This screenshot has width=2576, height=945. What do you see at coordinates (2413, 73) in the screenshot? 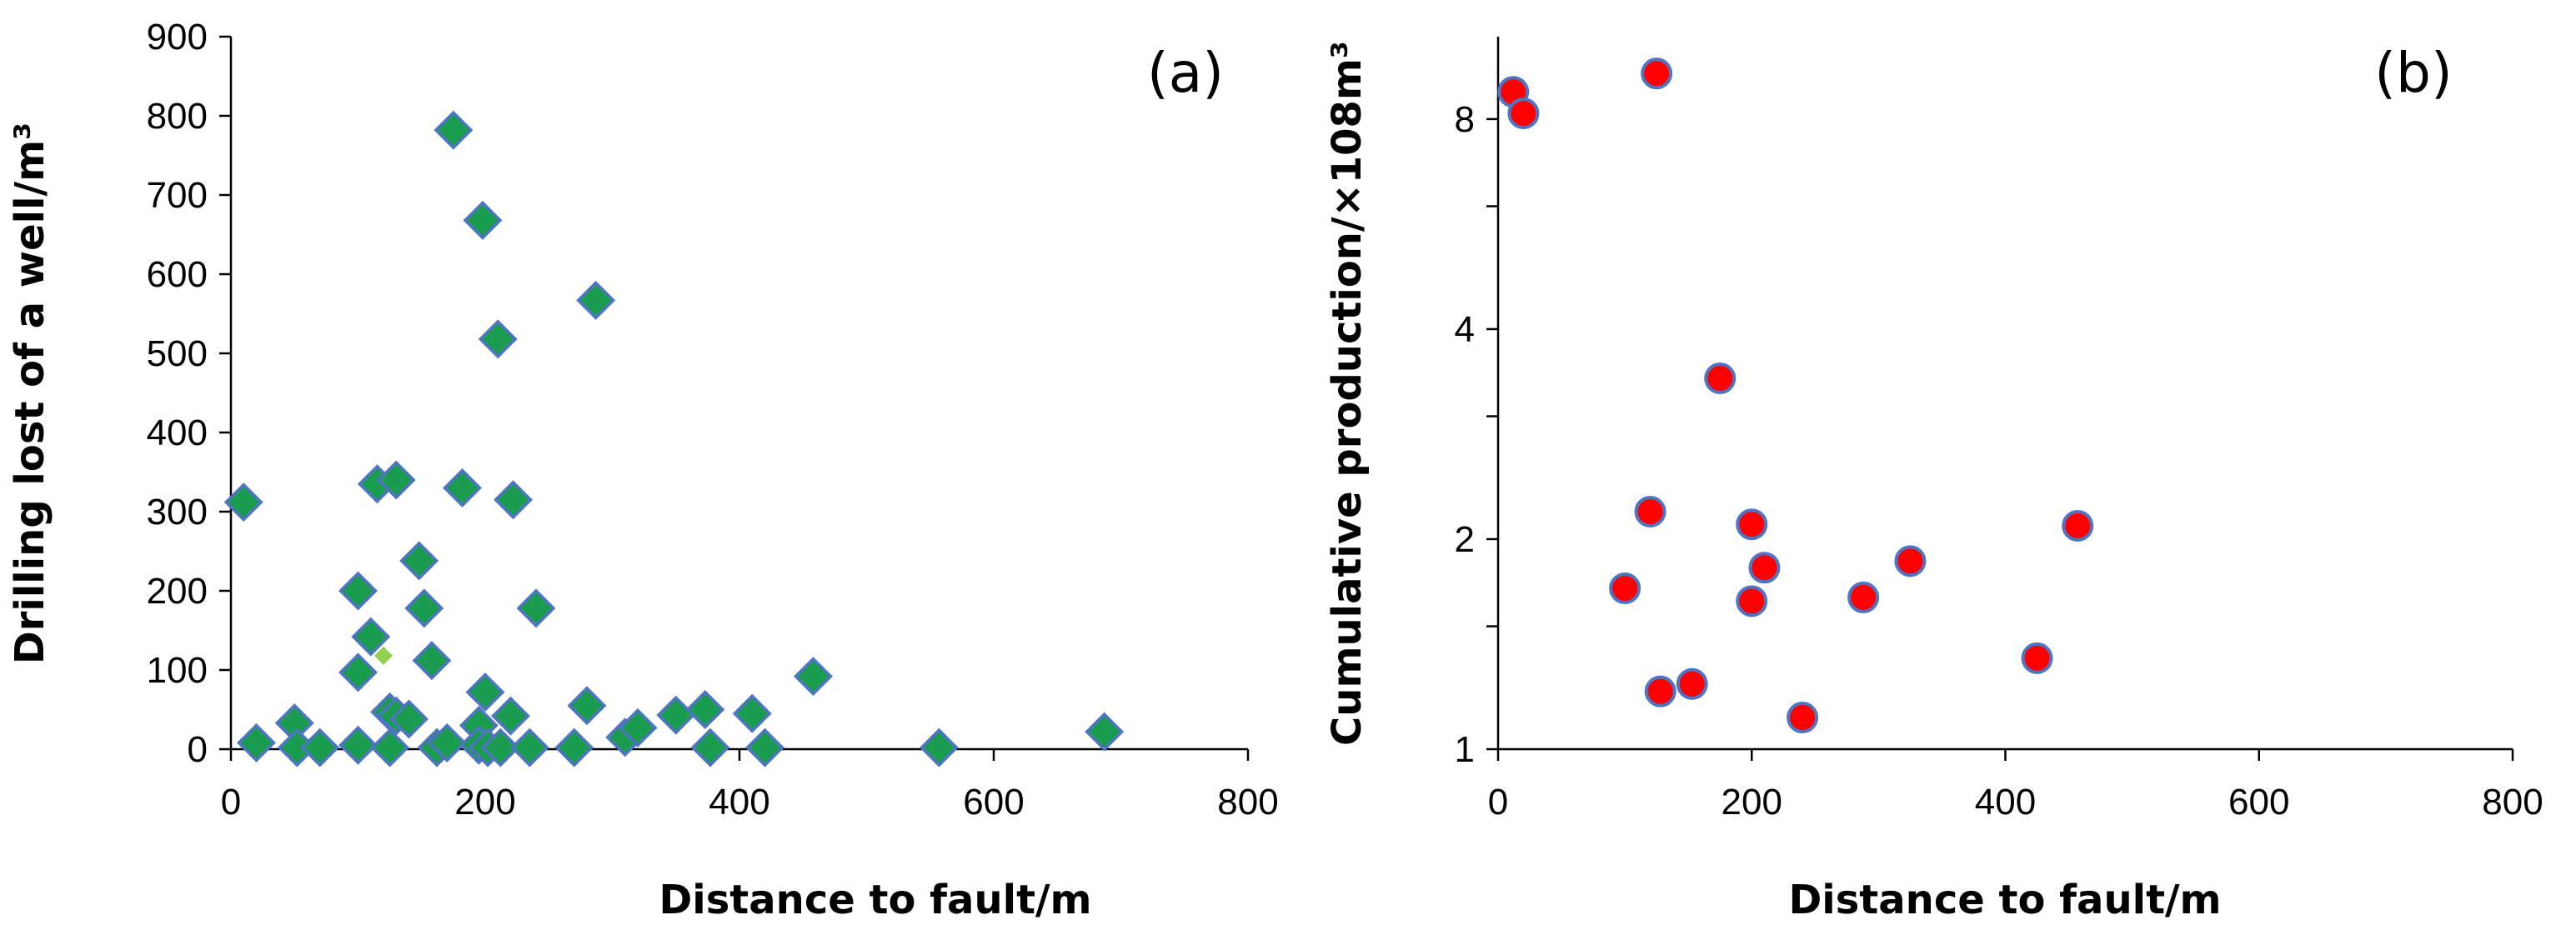
I see `panel-label: (b)` at bounding box center [2413, 73].